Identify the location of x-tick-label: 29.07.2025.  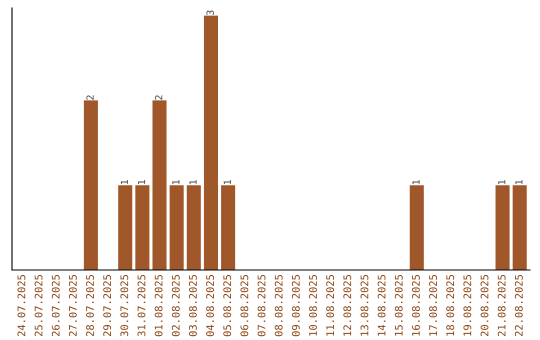
(107, 305).